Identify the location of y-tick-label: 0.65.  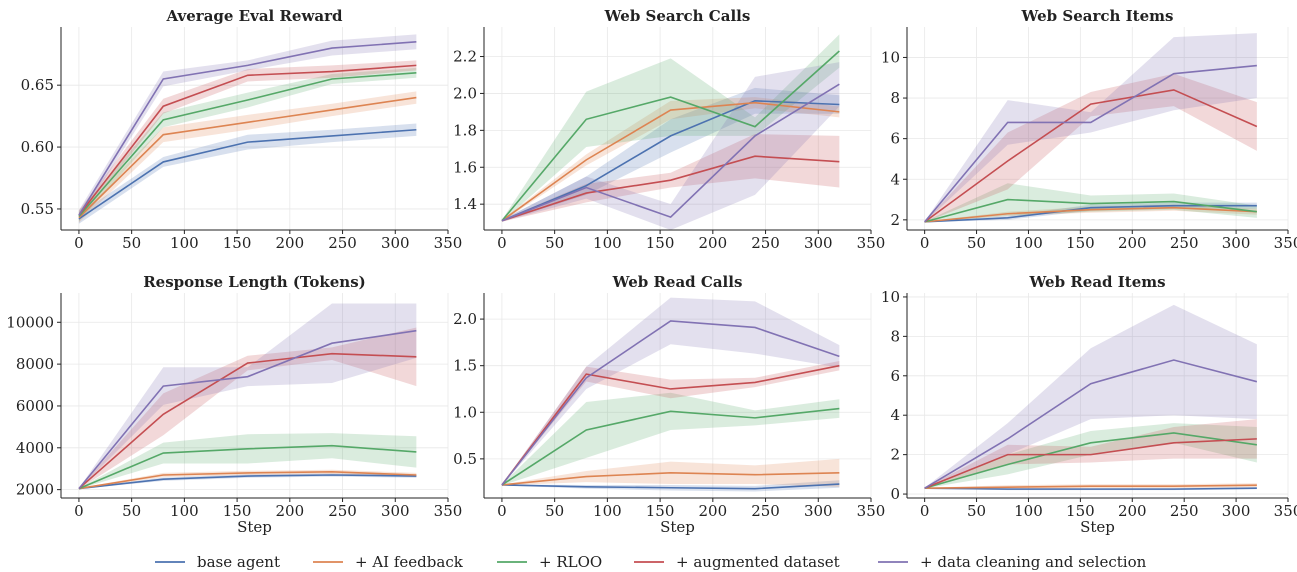
(37, 85).